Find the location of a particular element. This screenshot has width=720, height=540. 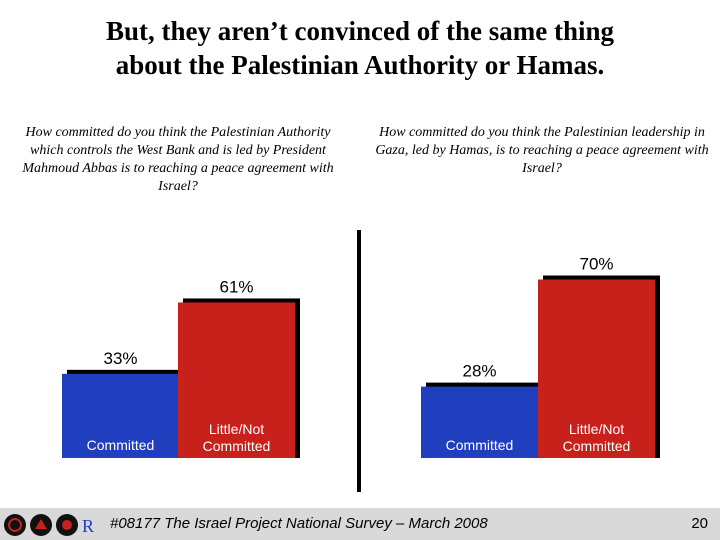

data-label-2-committed: 28% is located at coordinates (479, 371).